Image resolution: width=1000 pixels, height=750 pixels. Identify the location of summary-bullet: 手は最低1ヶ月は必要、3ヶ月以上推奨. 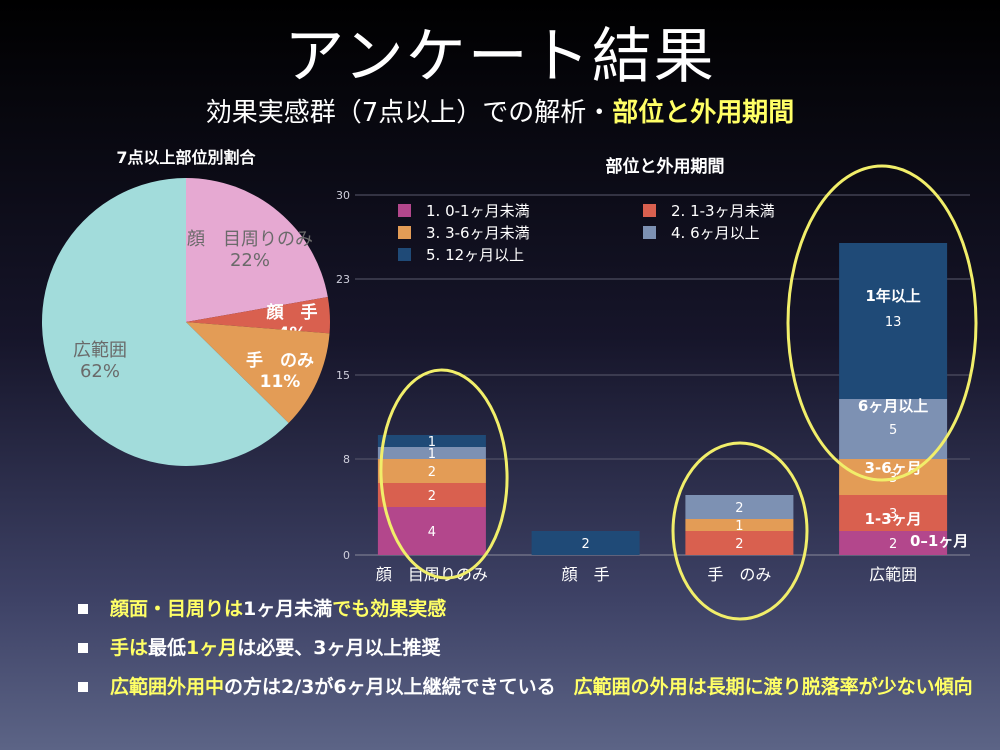
(528, 648).